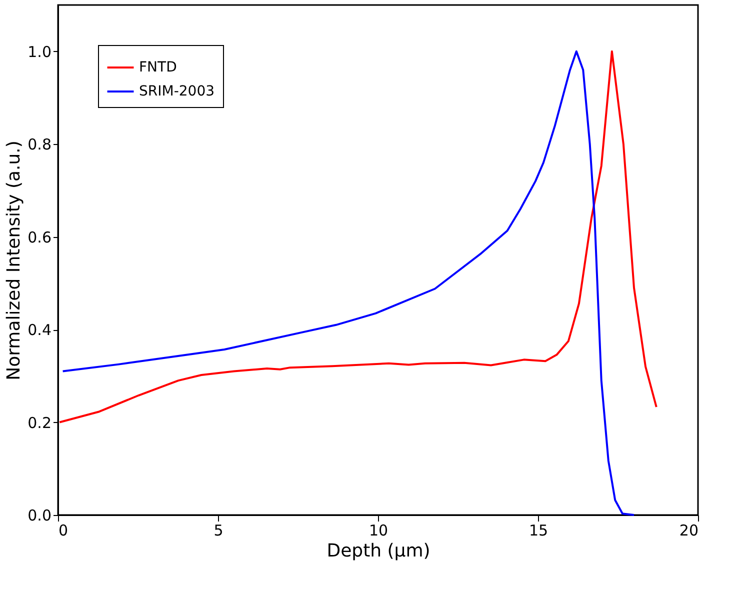 The width and height of the screenshot is (751, 594). What do you see at coordinates (40, 145) in the screenshot?
I see `y-tick-label: 0.8` at bounding box center [40, 145].